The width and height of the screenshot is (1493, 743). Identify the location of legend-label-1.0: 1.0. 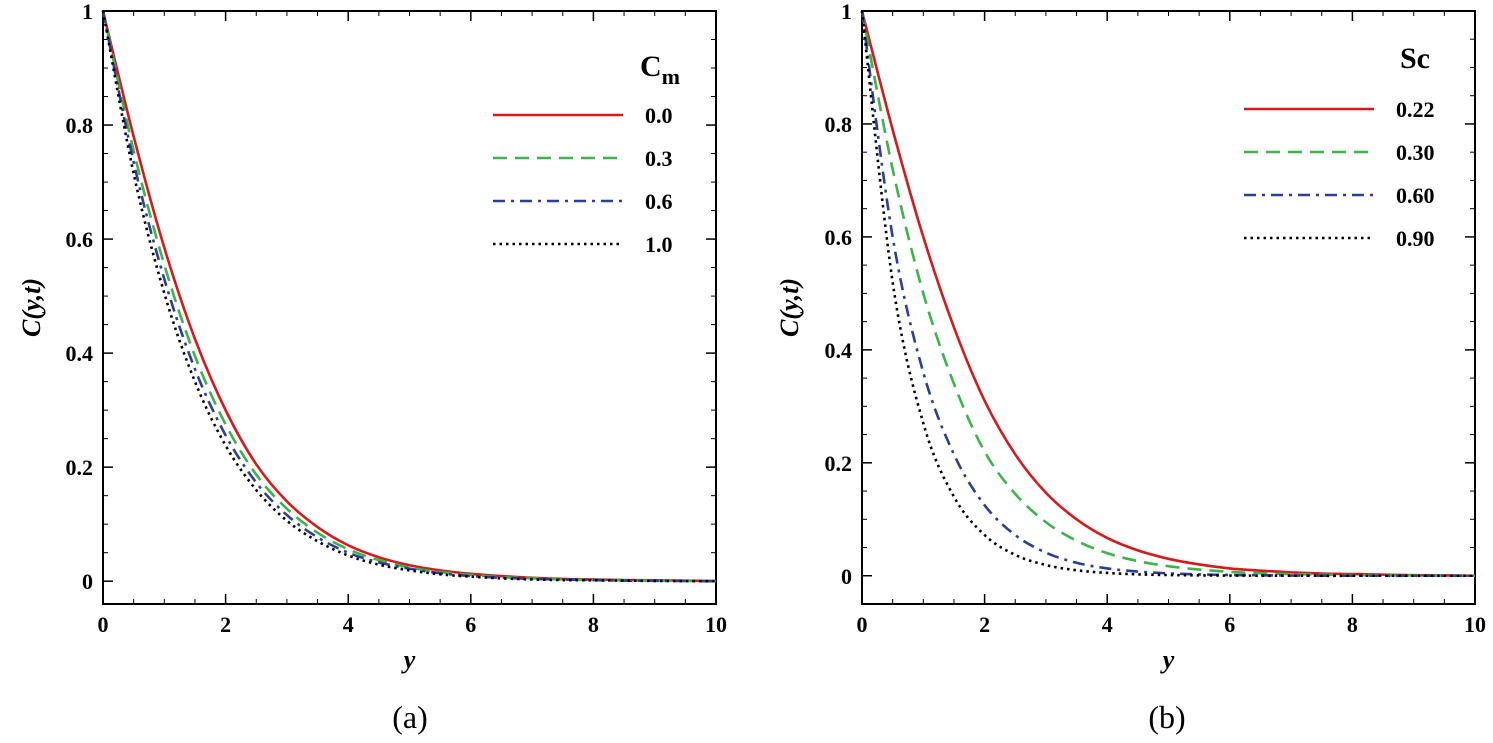
(659, 244).